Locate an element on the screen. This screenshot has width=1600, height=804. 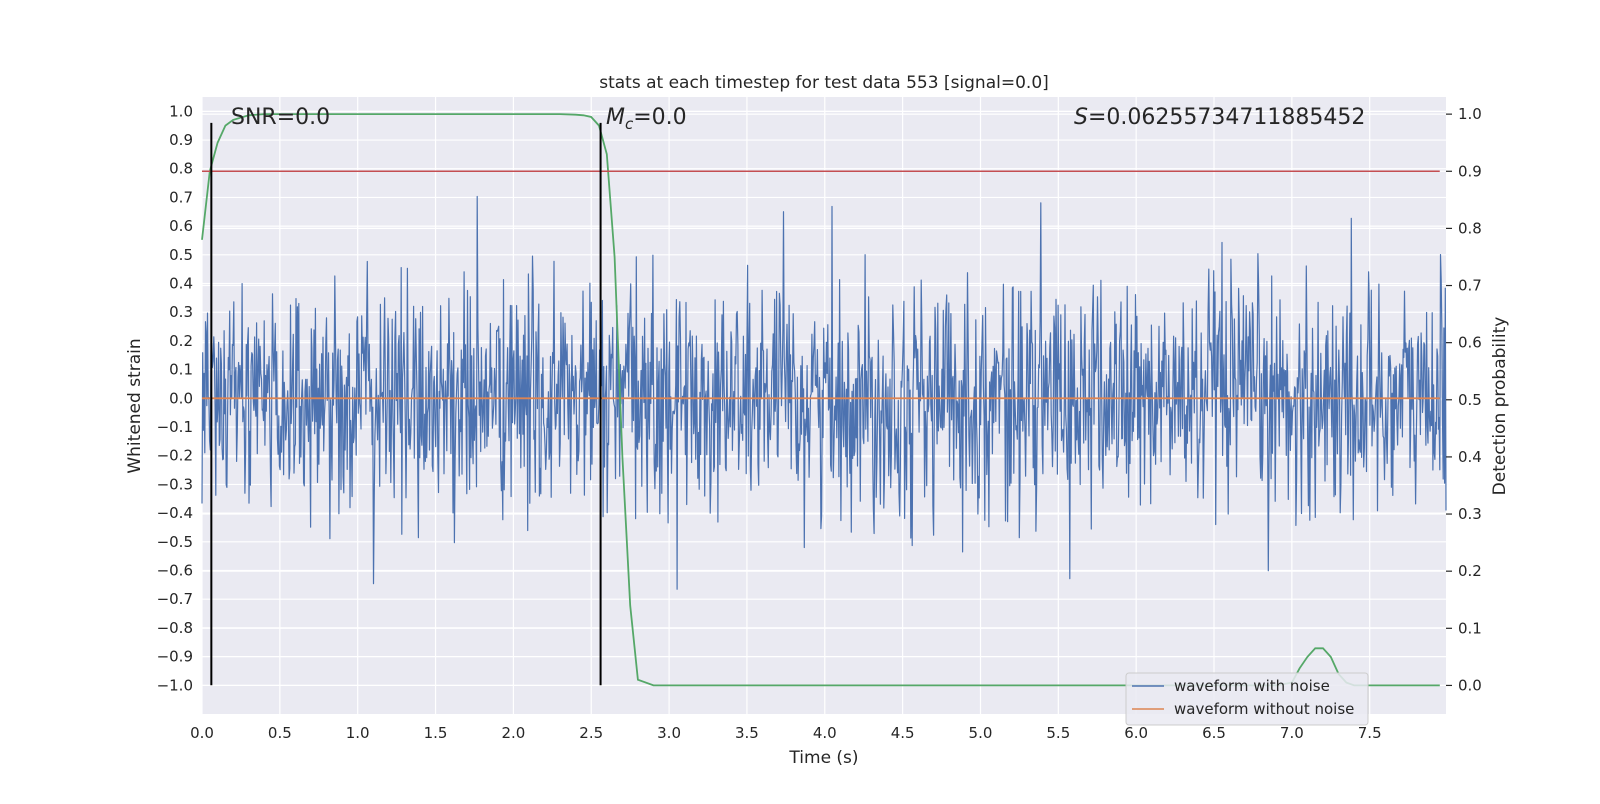
chirp-mass-value: =0.0 is located at coordinates (659, 117).